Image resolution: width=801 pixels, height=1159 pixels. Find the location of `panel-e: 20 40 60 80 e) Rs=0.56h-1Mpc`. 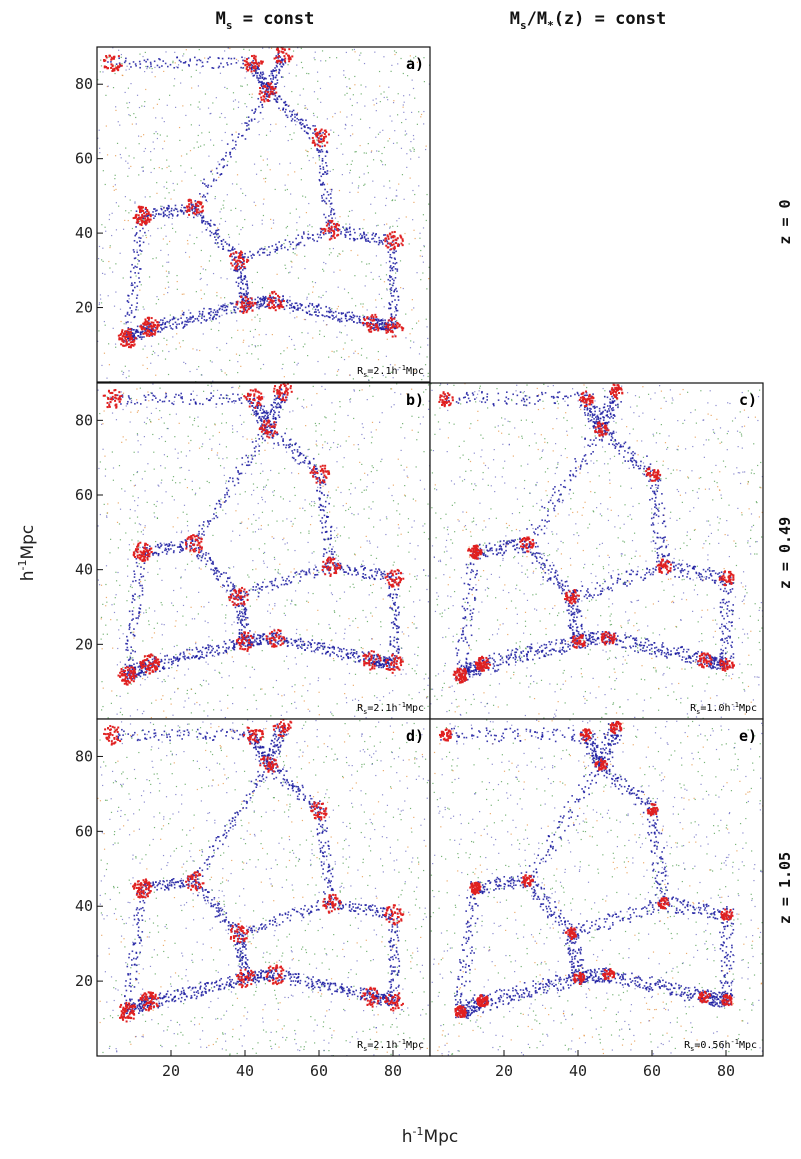

panel-e: 20 40 60 80 e) Rs=0.56h-1Mpc is located at coordinates (596, 899).